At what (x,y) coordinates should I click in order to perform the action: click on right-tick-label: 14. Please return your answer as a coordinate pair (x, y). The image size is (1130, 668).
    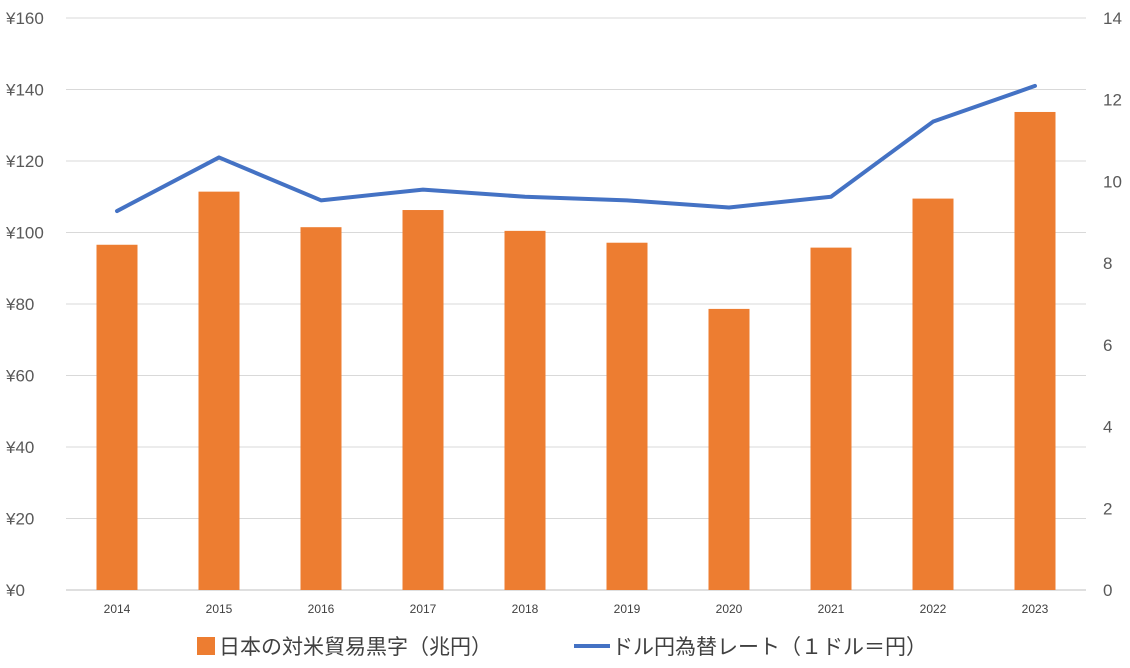
    Looking at the image, I should click on (1112, 18).